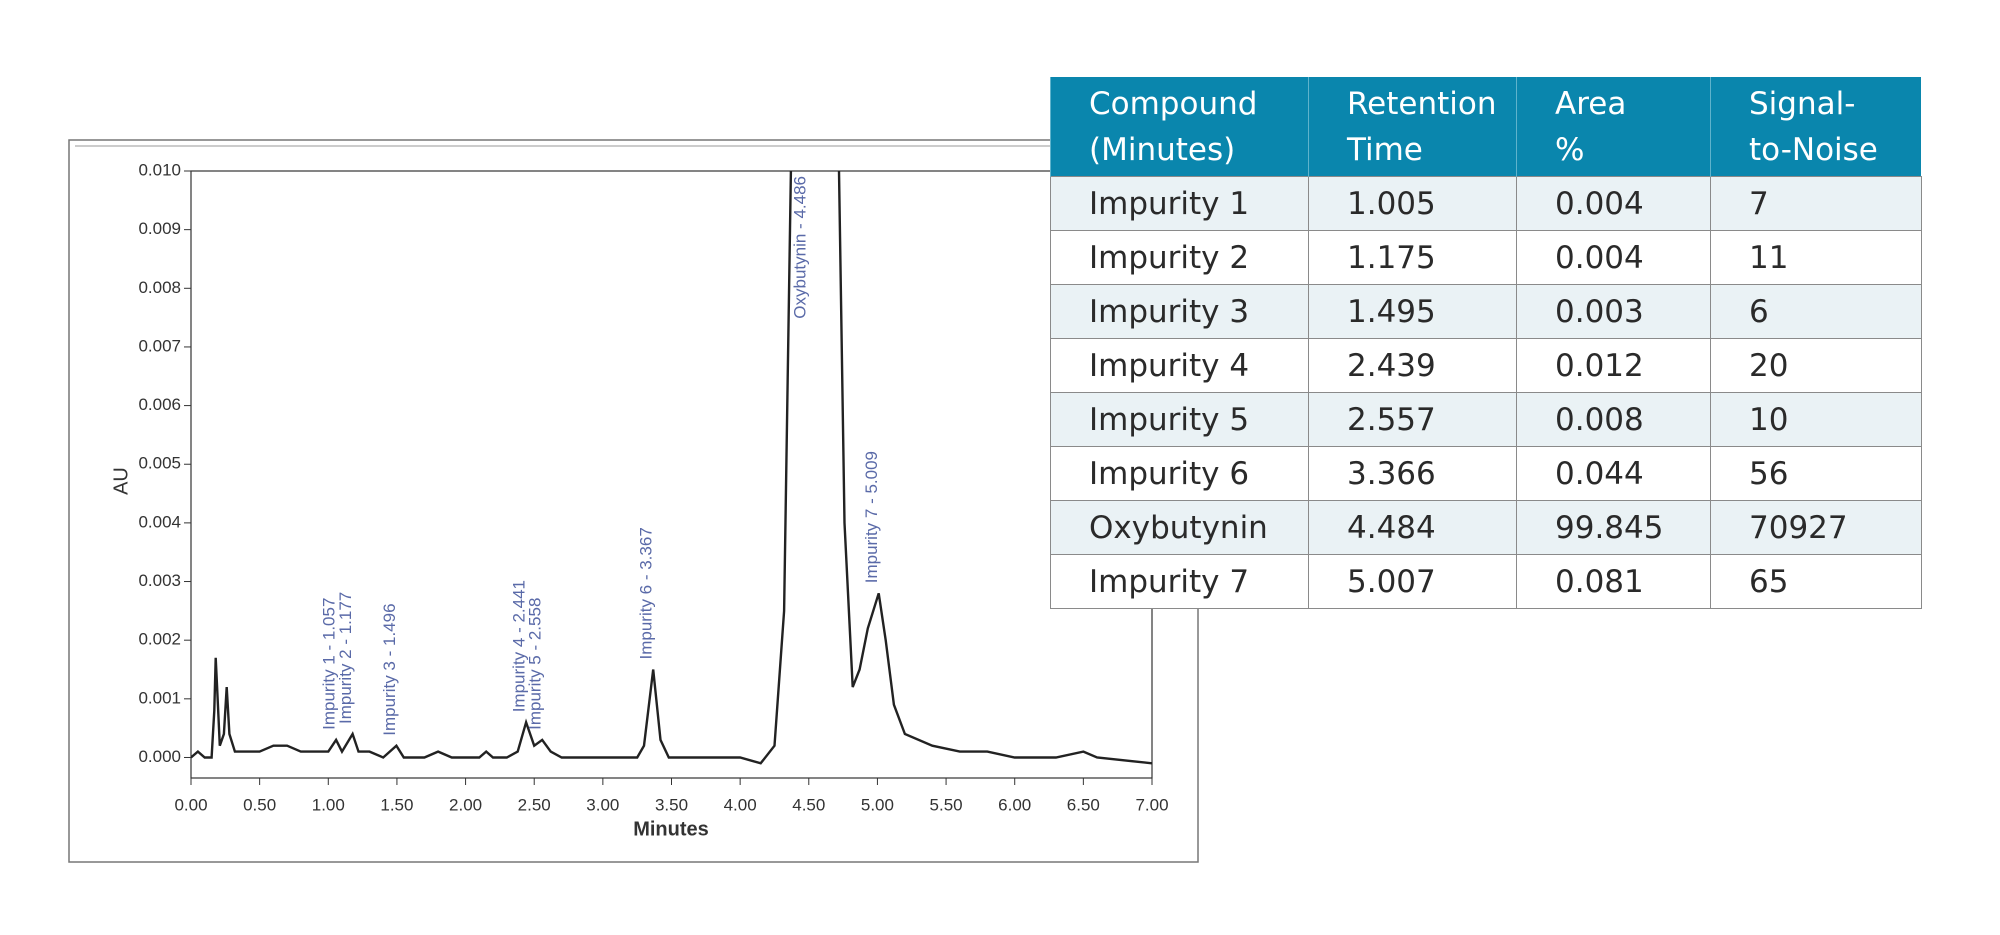 The image size is (2000, 935). Describe the element at coordinates (396, 804) in the screenshot. I see `x-tick-label: 1.50` at that location.